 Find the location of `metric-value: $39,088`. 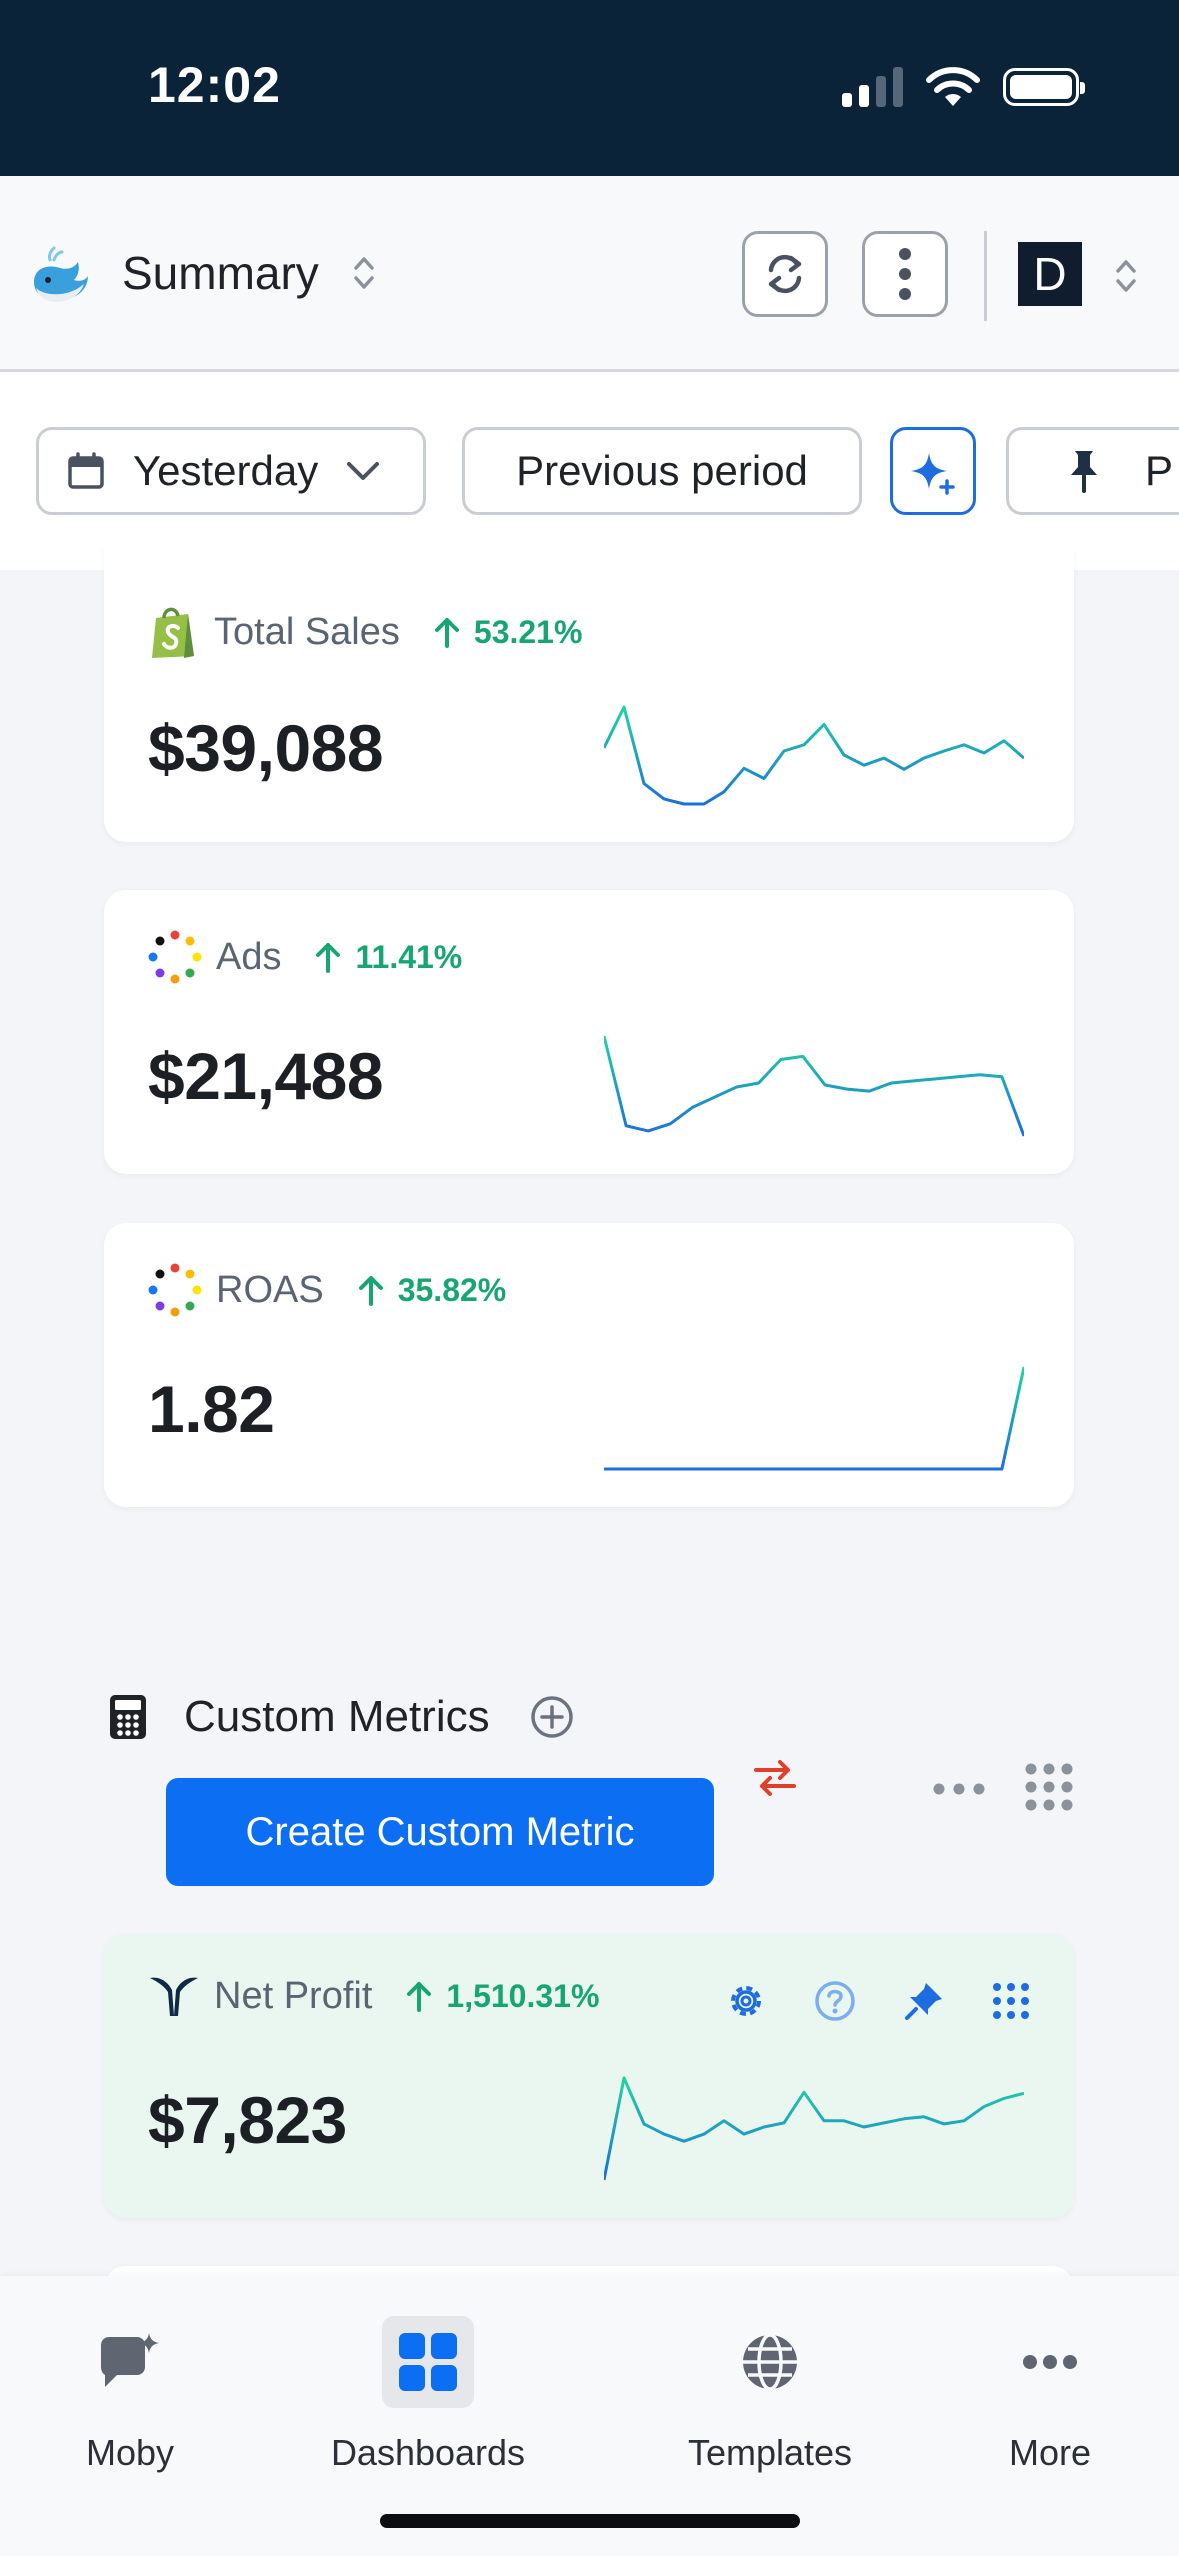

metric-value: $39,088 is located at coordinates (266, 748).